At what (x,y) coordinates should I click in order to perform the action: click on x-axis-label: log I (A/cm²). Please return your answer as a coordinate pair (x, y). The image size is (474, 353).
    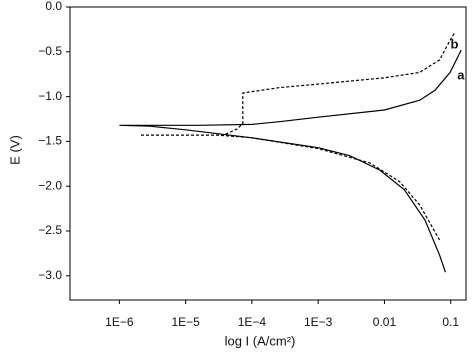
    Looking at the image, I should click on (260, 340).